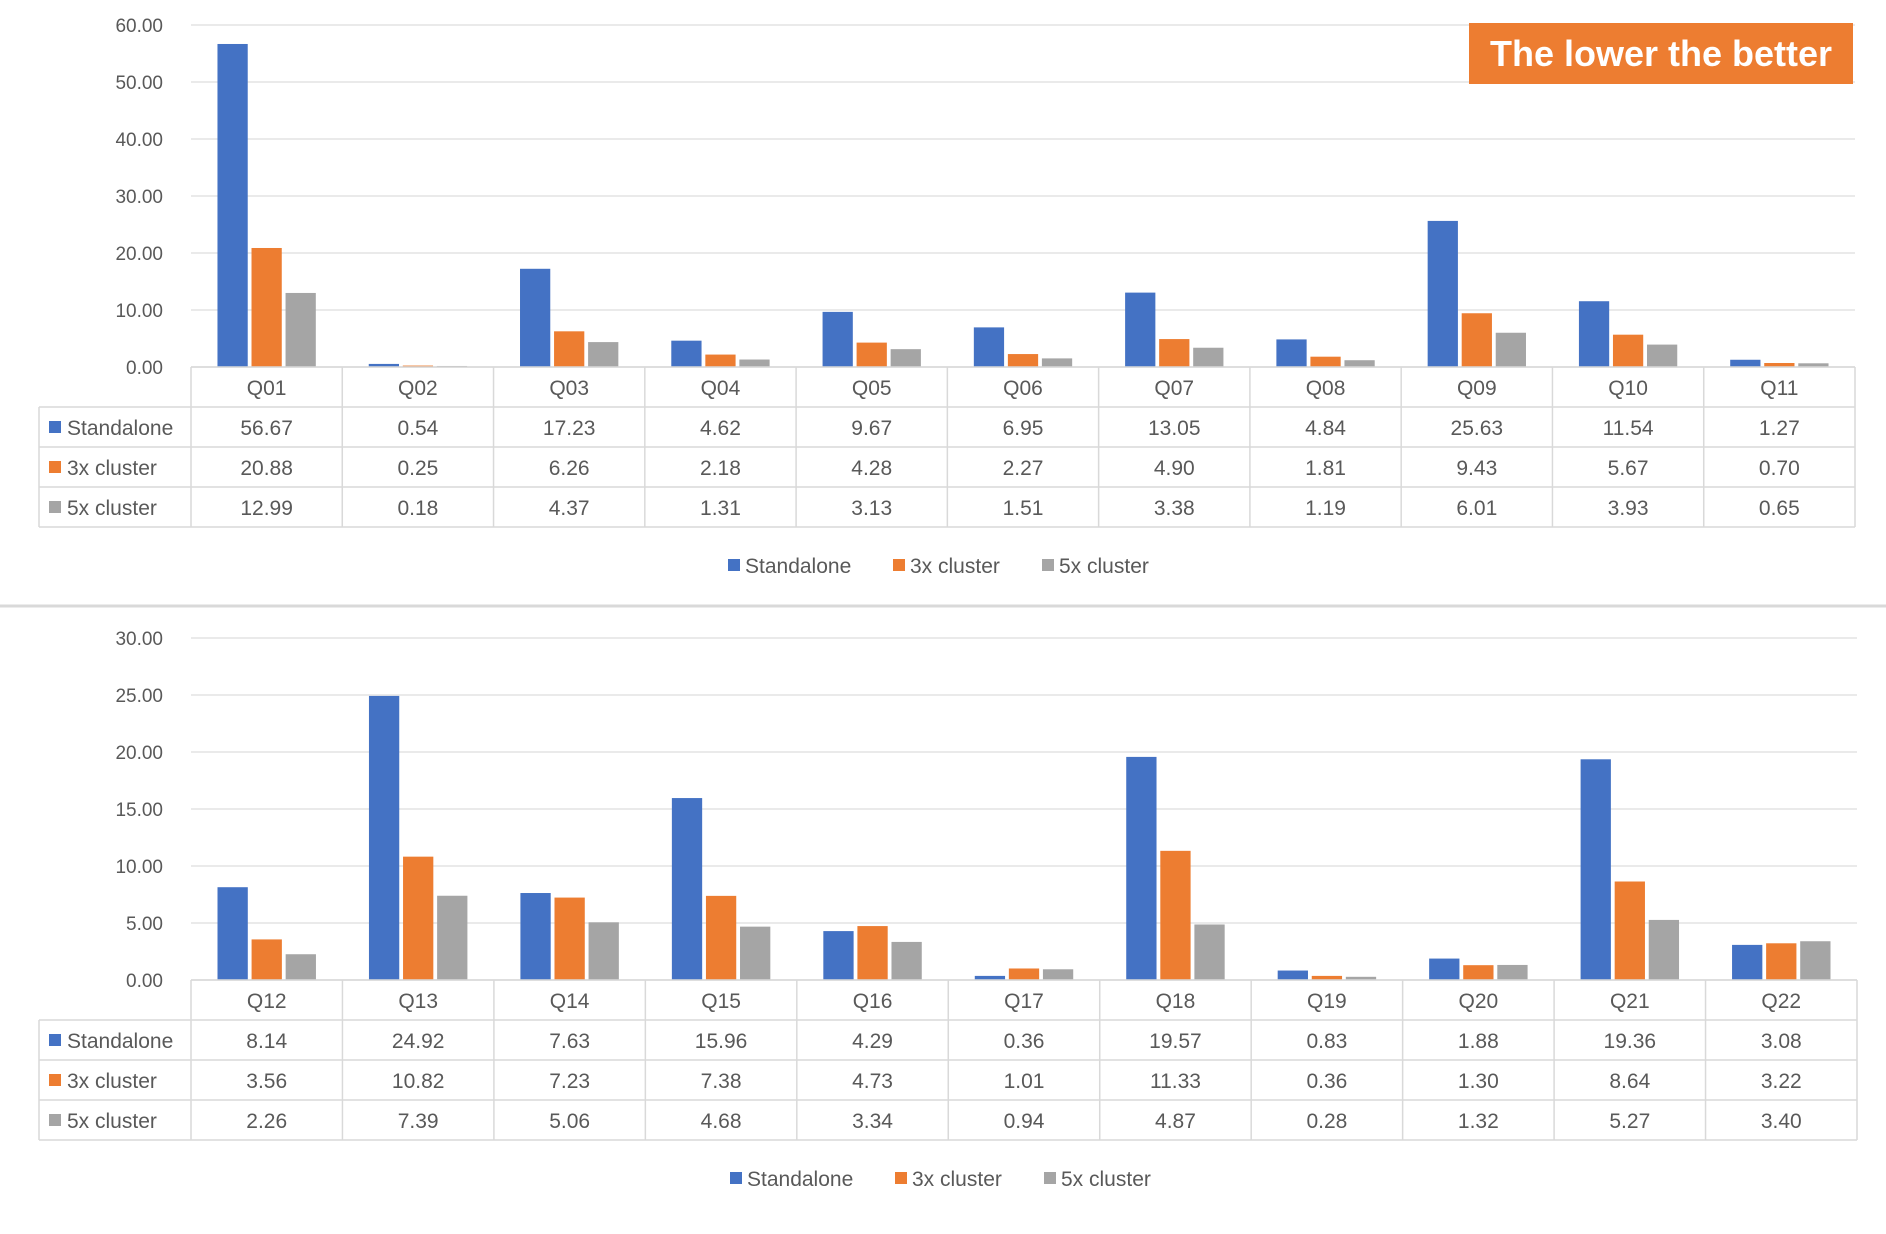  What do you see at coordinates (1174, 353) in the screenshot?
I see `bar-3x-cluster-q07` at bounding box center [1174, 353].